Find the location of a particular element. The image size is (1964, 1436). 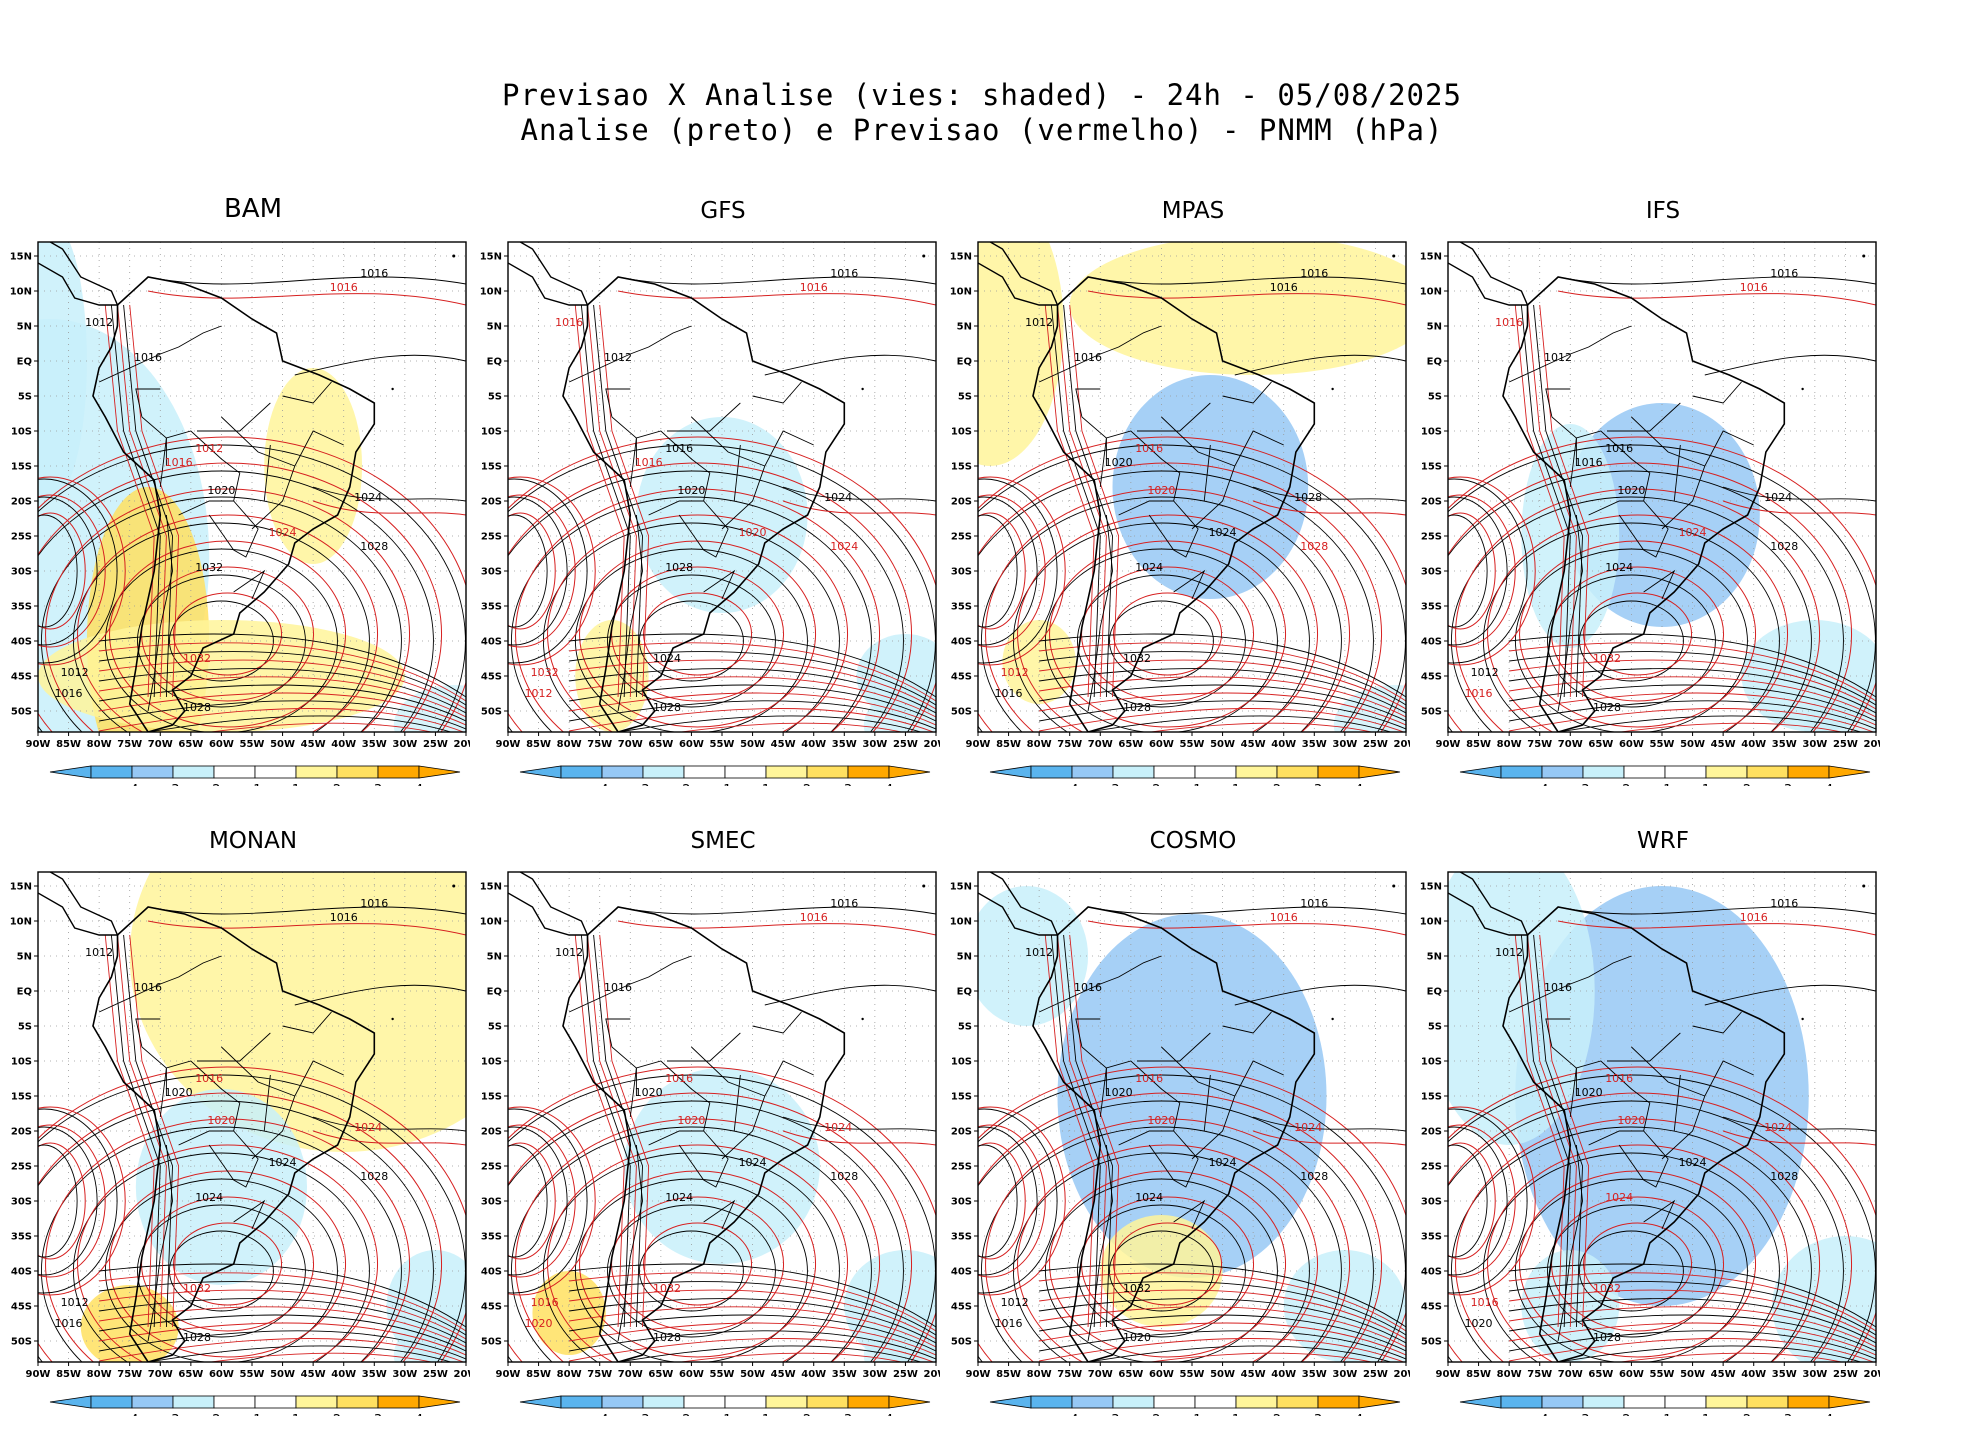

colorbar-label: 3 is located at coordinates (1318, 784).